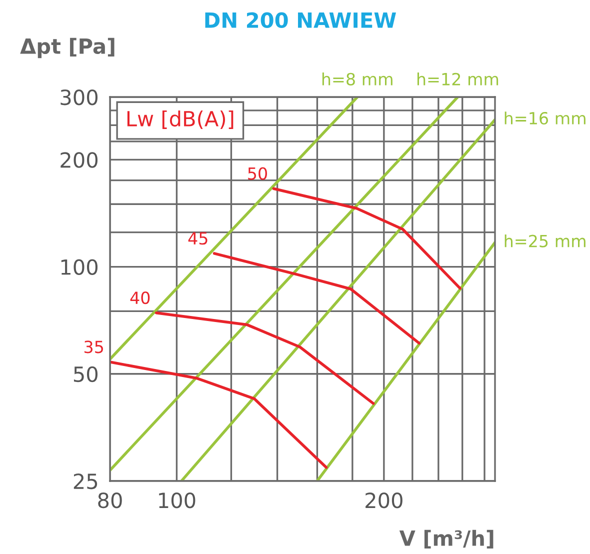 The height and width of the screenshot is (554, 590). What do you see at coordinates (93, 347) in the screenshot?
I see `series-label: 35` at bounding box center [93, 347].